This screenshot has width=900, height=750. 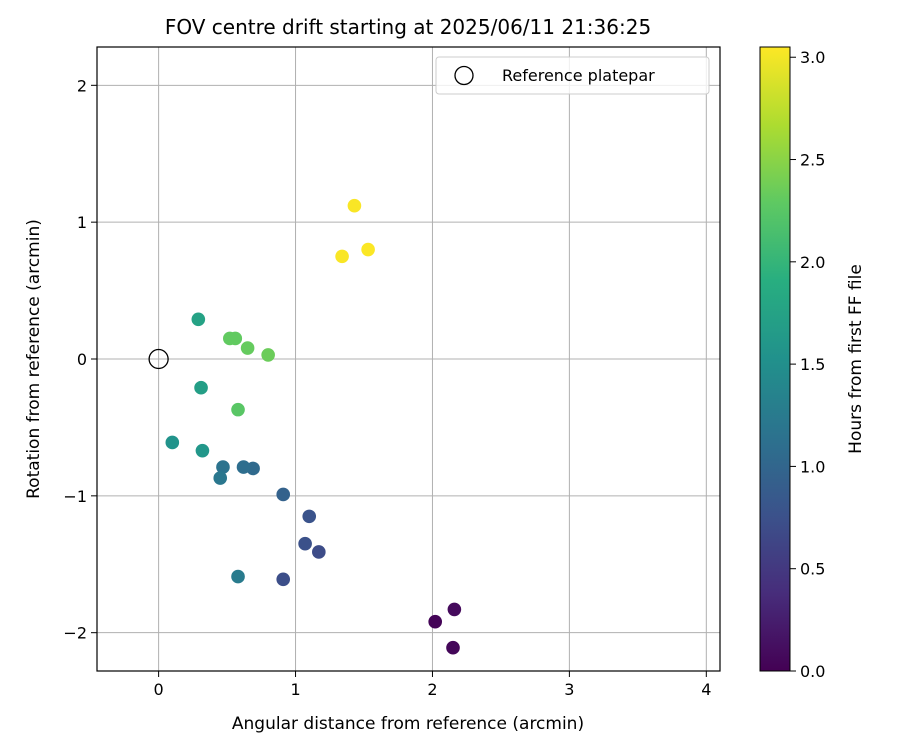 What do you see at coordinates (812, 262) in the screenshot?
I see `colorbar-tick-label: 2.0` at bounding box center [812, 262].